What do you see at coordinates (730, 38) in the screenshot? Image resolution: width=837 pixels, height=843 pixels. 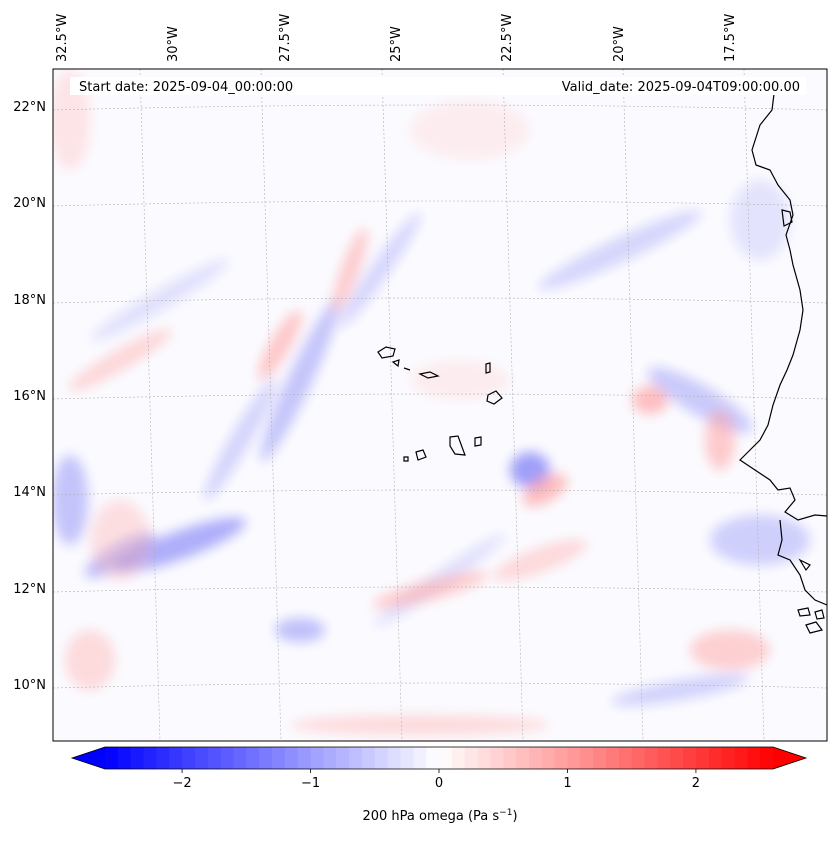 I see `lon-label-17-5w: 17.5°W` at bounding box center [730, 38].